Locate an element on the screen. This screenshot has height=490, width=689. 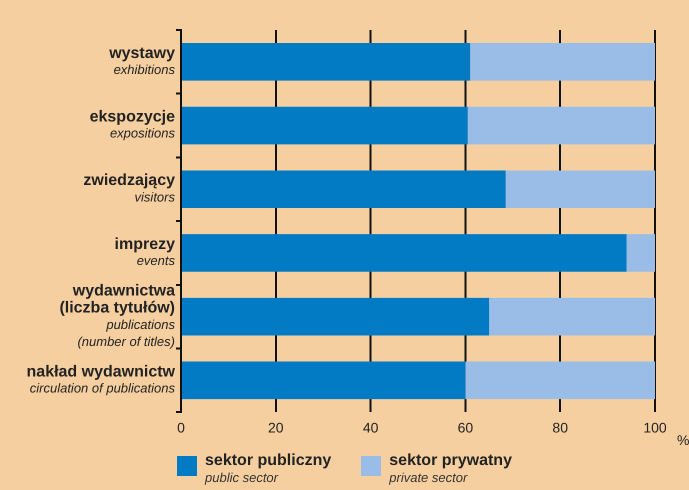
x-tick-label: 0 is located at coordinates (181, 427).